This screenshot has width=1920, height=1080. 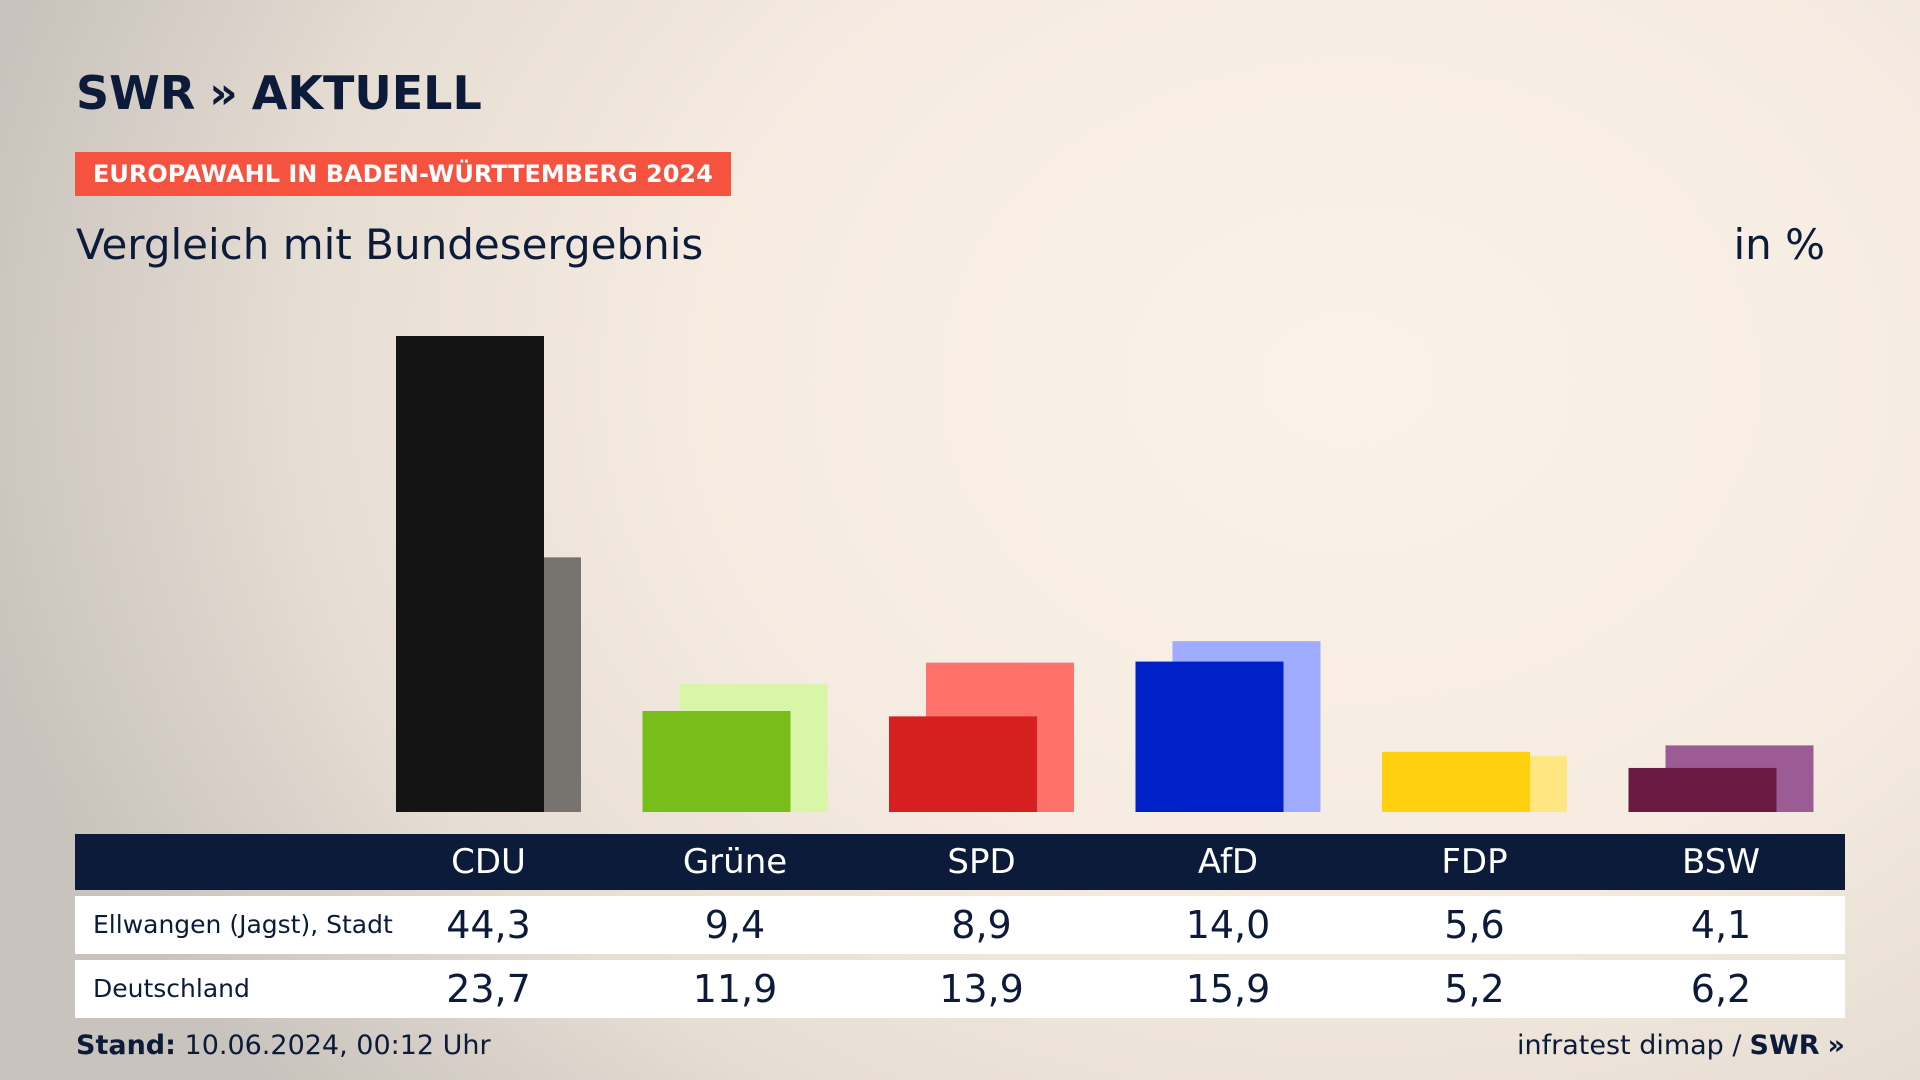 I want to click on value-local-gruene: 9,4, so click(x=735, y=925).